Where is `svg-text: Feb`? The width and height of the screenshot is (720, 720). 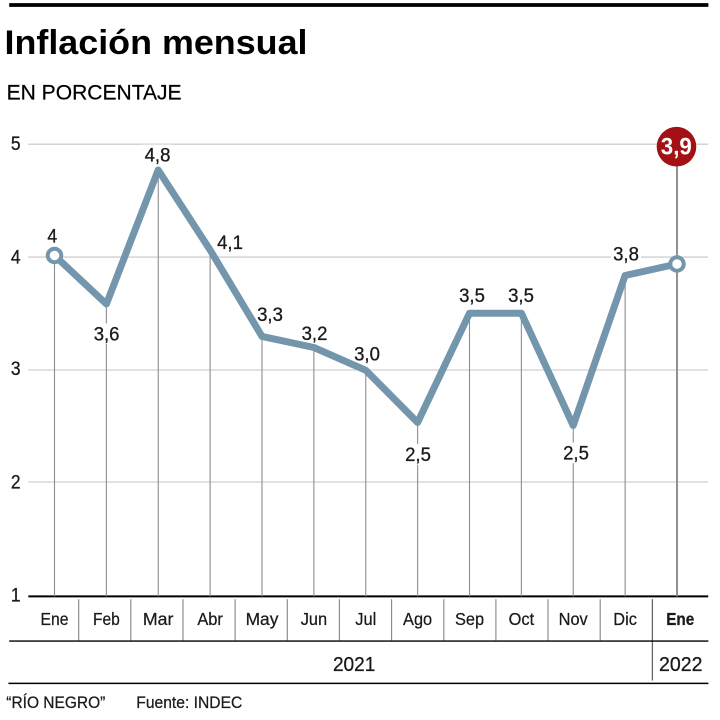 svg-text: Feb is located at coordinates (106, 619).